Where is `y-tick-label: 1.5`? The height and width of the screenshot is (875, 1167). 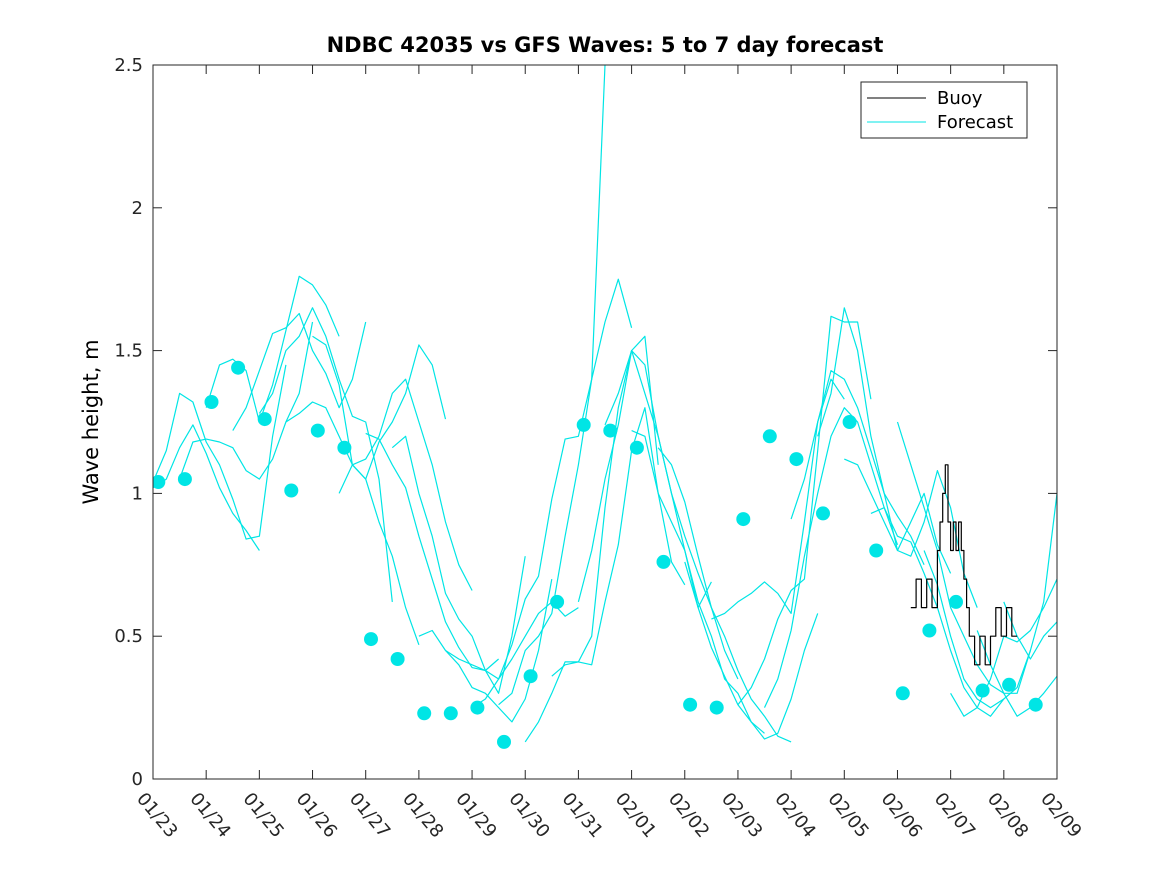 y-tick-label: 1.5 is located at coordinates (128, 351).